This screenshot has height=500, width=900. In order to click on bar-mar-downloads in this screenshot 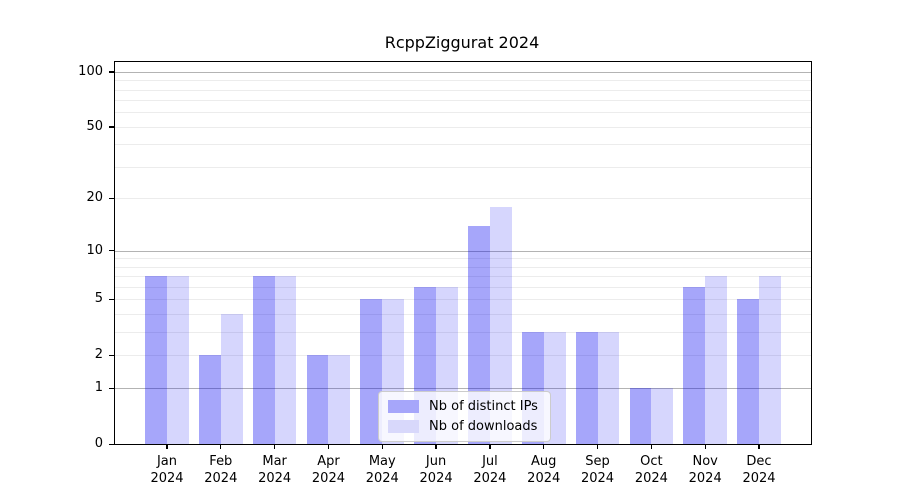, I will do `click(285, 360)`.